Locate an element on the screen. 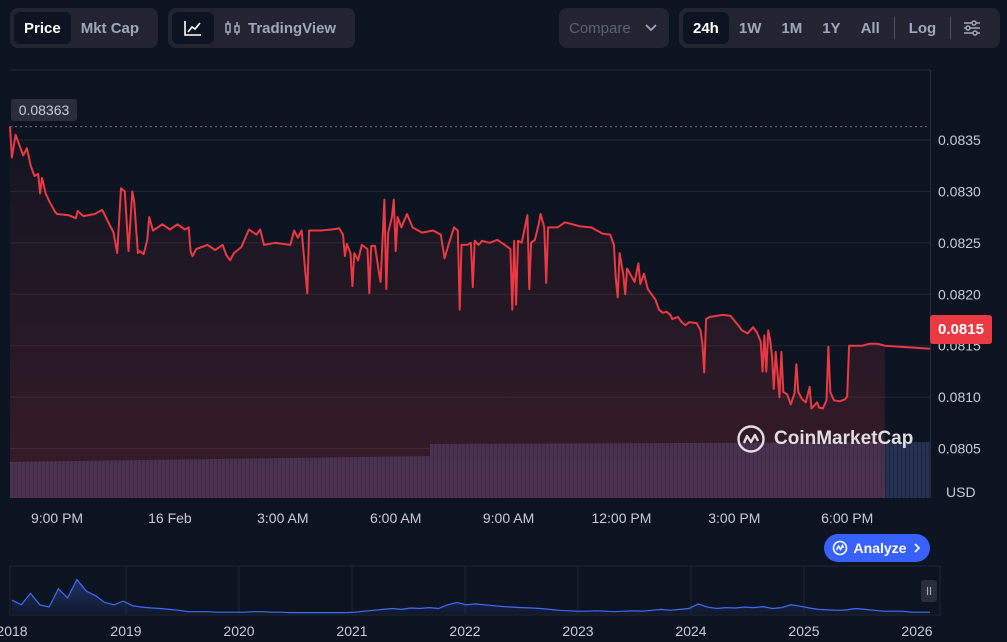 The height and width of the screenshot is (642, 1007). range-1w: 1W is located at coordinates (750, 28).